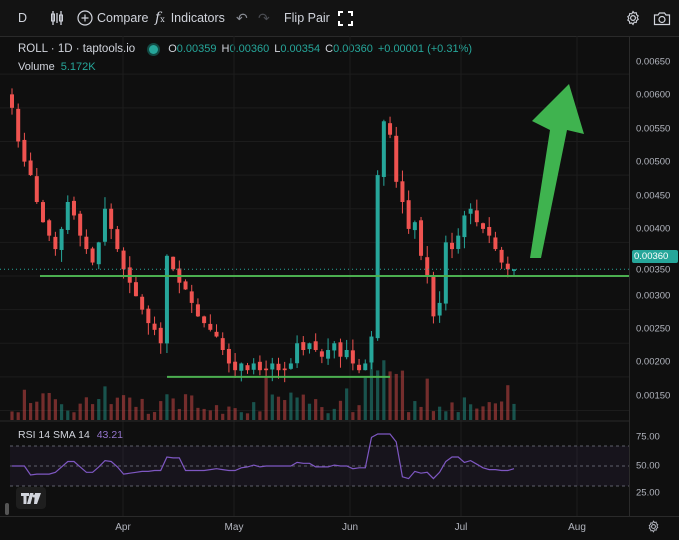  I want to click on close-label: C, so click(329, 49).